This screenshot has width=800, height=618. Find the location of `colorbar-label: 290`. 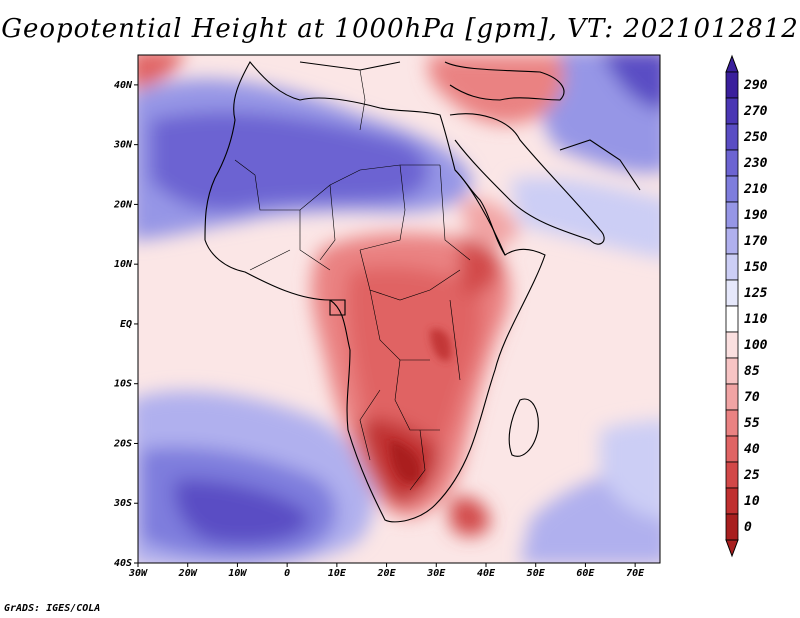

colorbar-label: 290 is located at coordinates (755, 85).